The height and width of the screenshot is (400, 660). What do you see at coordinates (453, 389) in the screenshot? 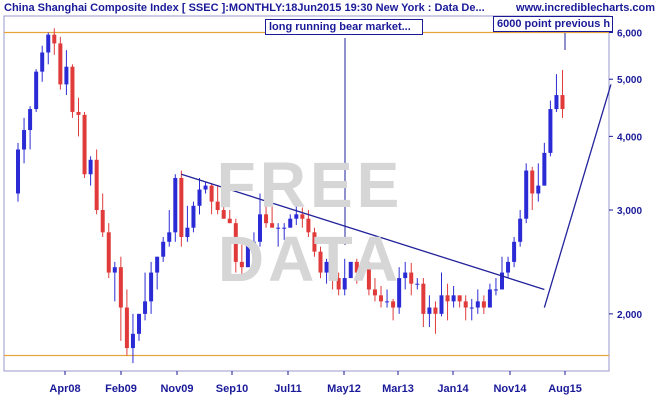
I see `x-tick-label: Jan14` at bounding box center [453, 389].